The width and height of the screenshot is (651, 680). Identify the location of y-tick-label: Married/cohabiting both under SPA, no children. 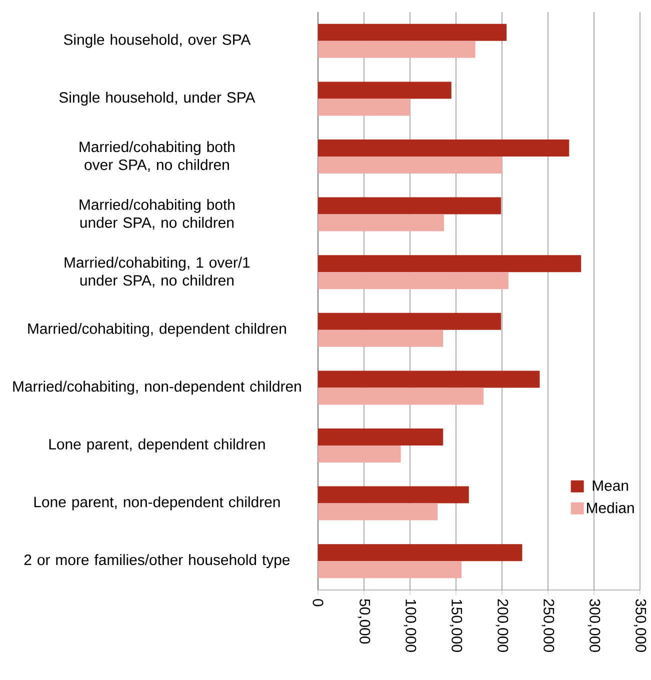
(157, 214).